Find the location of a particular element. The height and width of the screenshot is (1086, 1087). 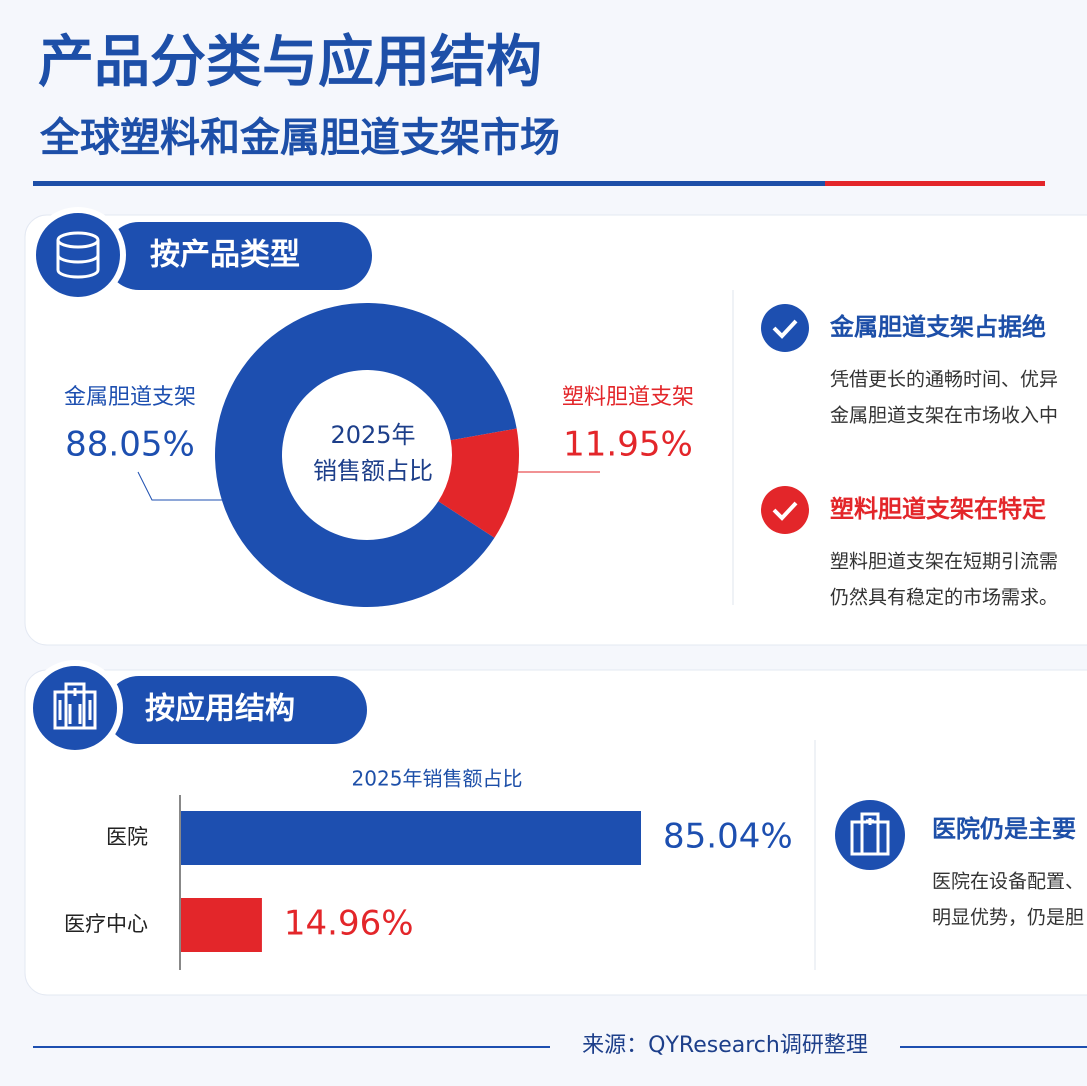

note-text: 明显优势，仍是胆 is located at coordinates (1008, 918).